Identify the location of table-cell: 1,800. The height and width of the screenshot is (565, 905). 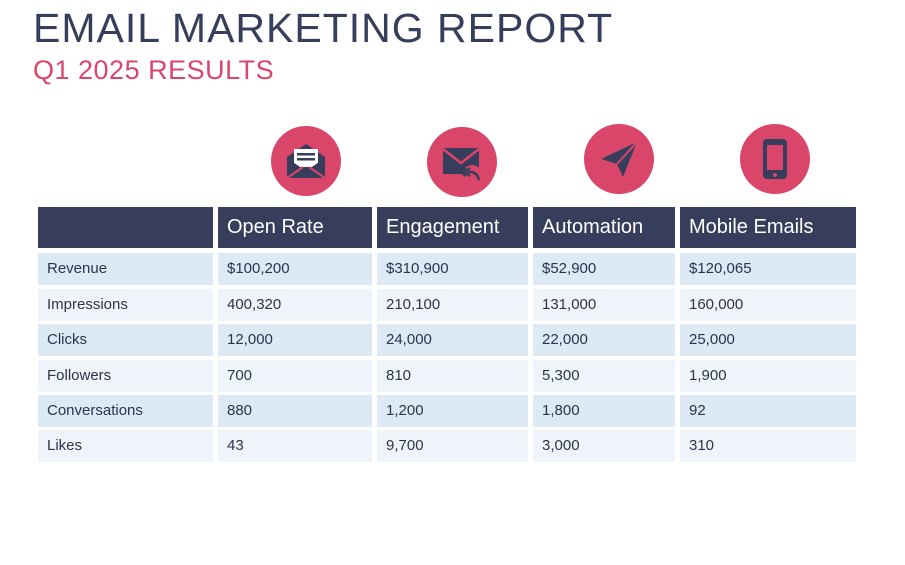
(604, 411).